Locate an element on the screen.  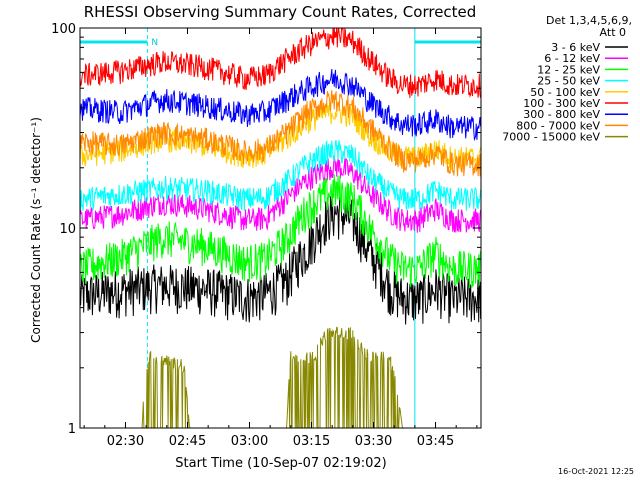
x-tick-label-0: 02:30 is located at coordinates (125, 441).